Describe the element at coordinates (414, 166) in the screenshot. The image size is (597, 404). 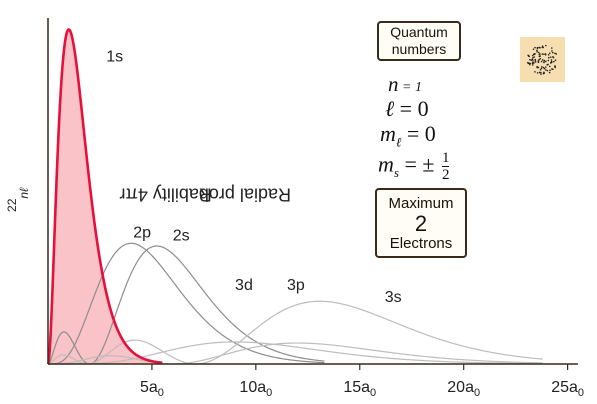
I see `ms-equation: ms = ± 1 2` at that location.